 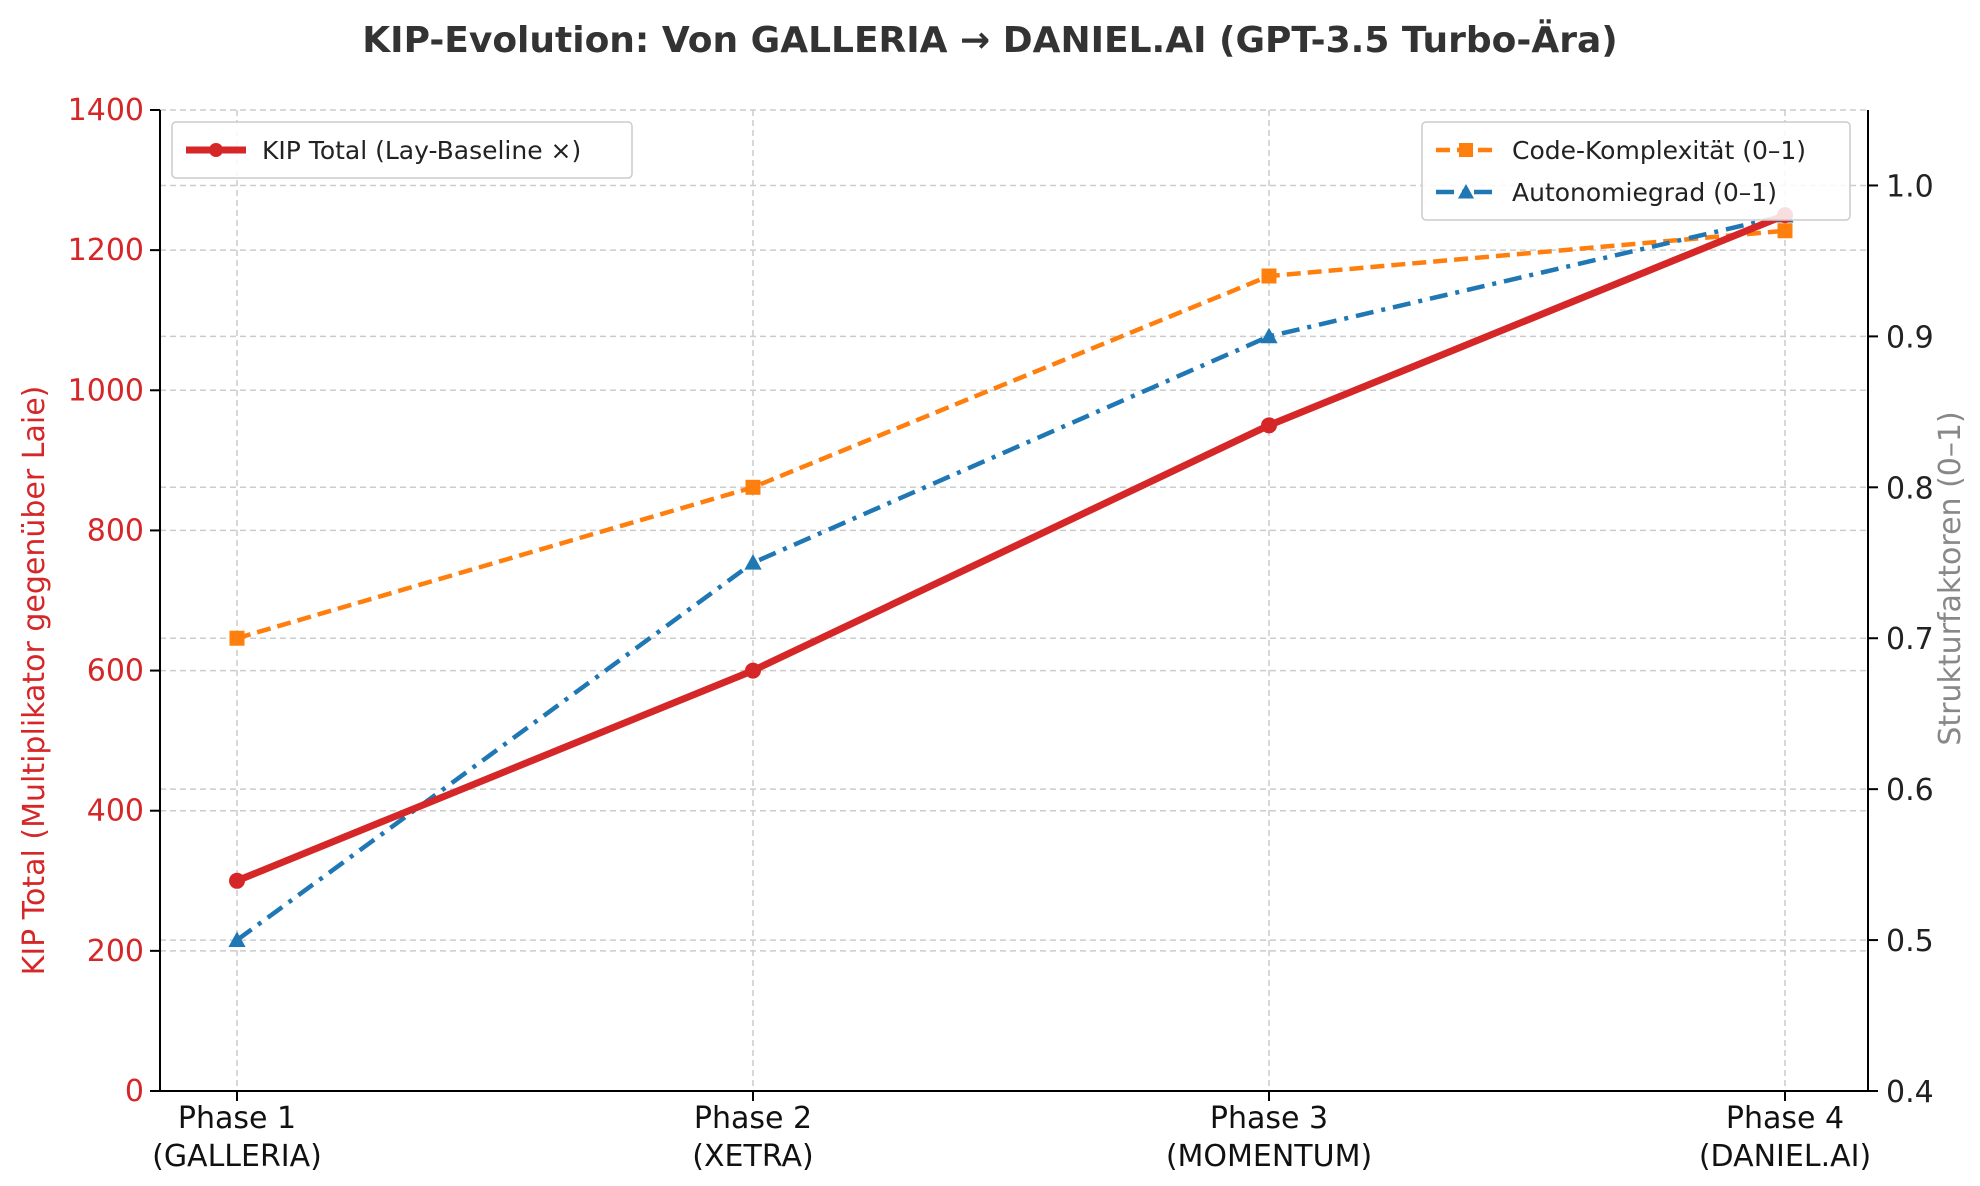 What do you see at coordinates (115, 671) in the screenshot?
I see `y-tick-label-left: 600` at bounding box center [115, 671].